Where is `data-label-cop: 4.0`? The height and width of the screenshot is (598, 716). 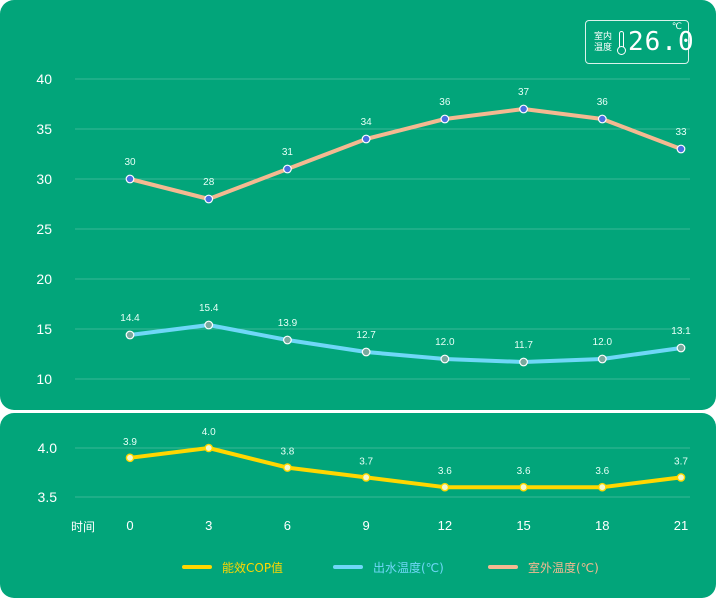
data-label-cop: 4.0 is located at coordinates (209, 432).